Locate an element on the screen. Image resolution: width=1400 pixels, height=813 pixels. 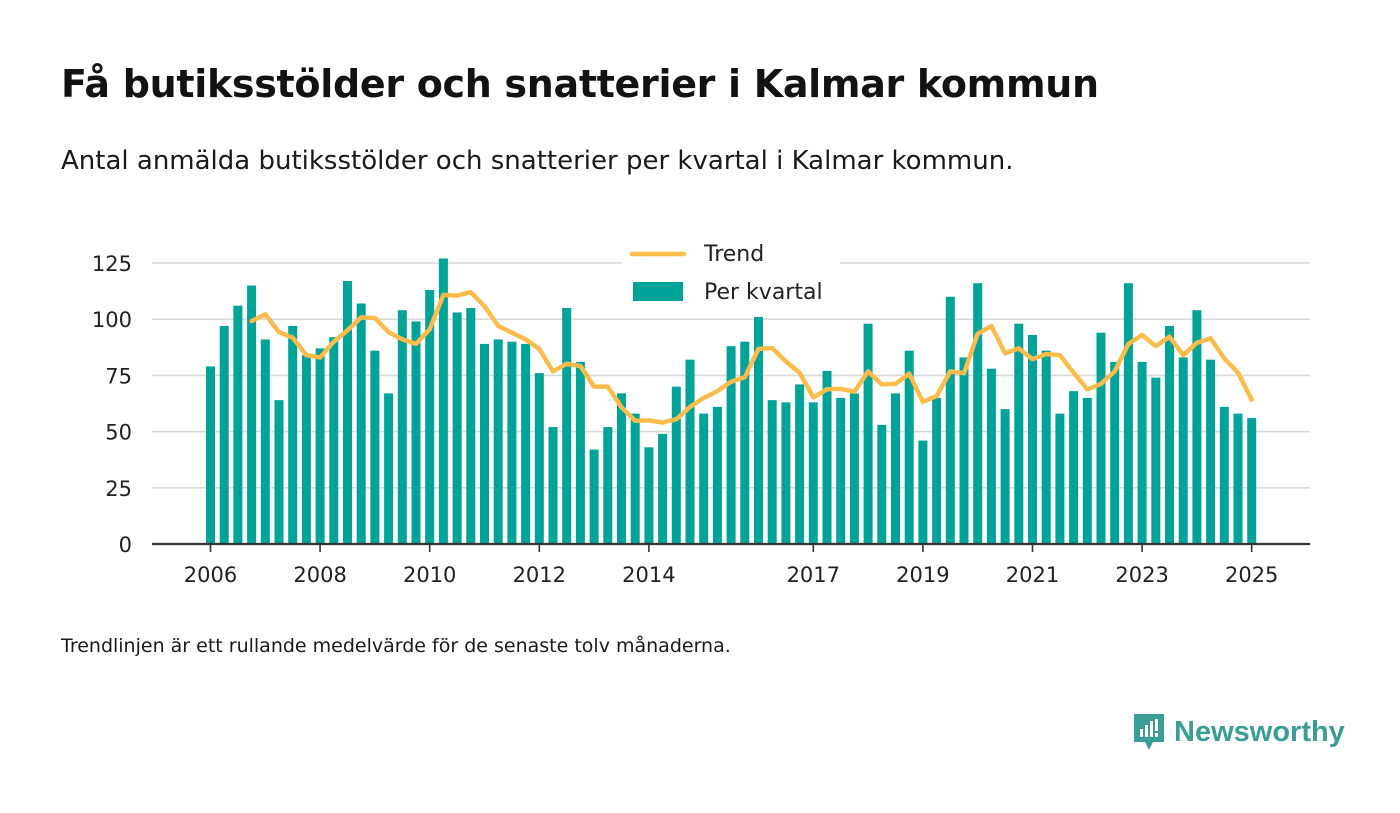
x-tick-label: 2006 is located at coordinates (210, 575).